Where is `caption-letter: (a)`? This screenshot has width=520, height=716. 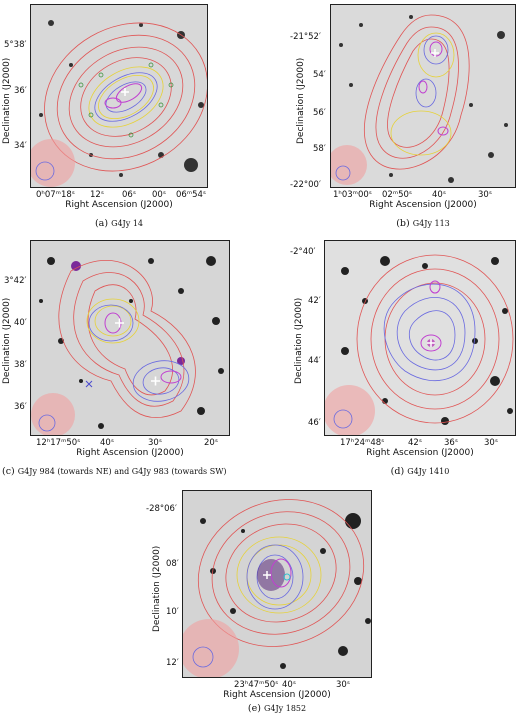 caption-letter: (a) is located at coordinates (101, 223).